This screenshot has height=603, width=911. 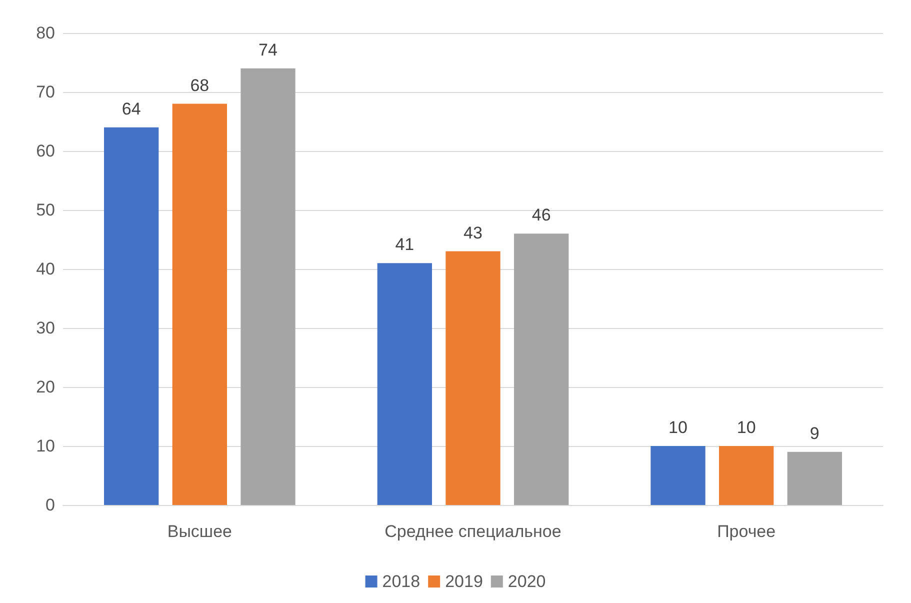 What do you see at coordinates (45, 92) in the screenshot?
I see `y-tick-label: 70` at bounding box center [45, 92].